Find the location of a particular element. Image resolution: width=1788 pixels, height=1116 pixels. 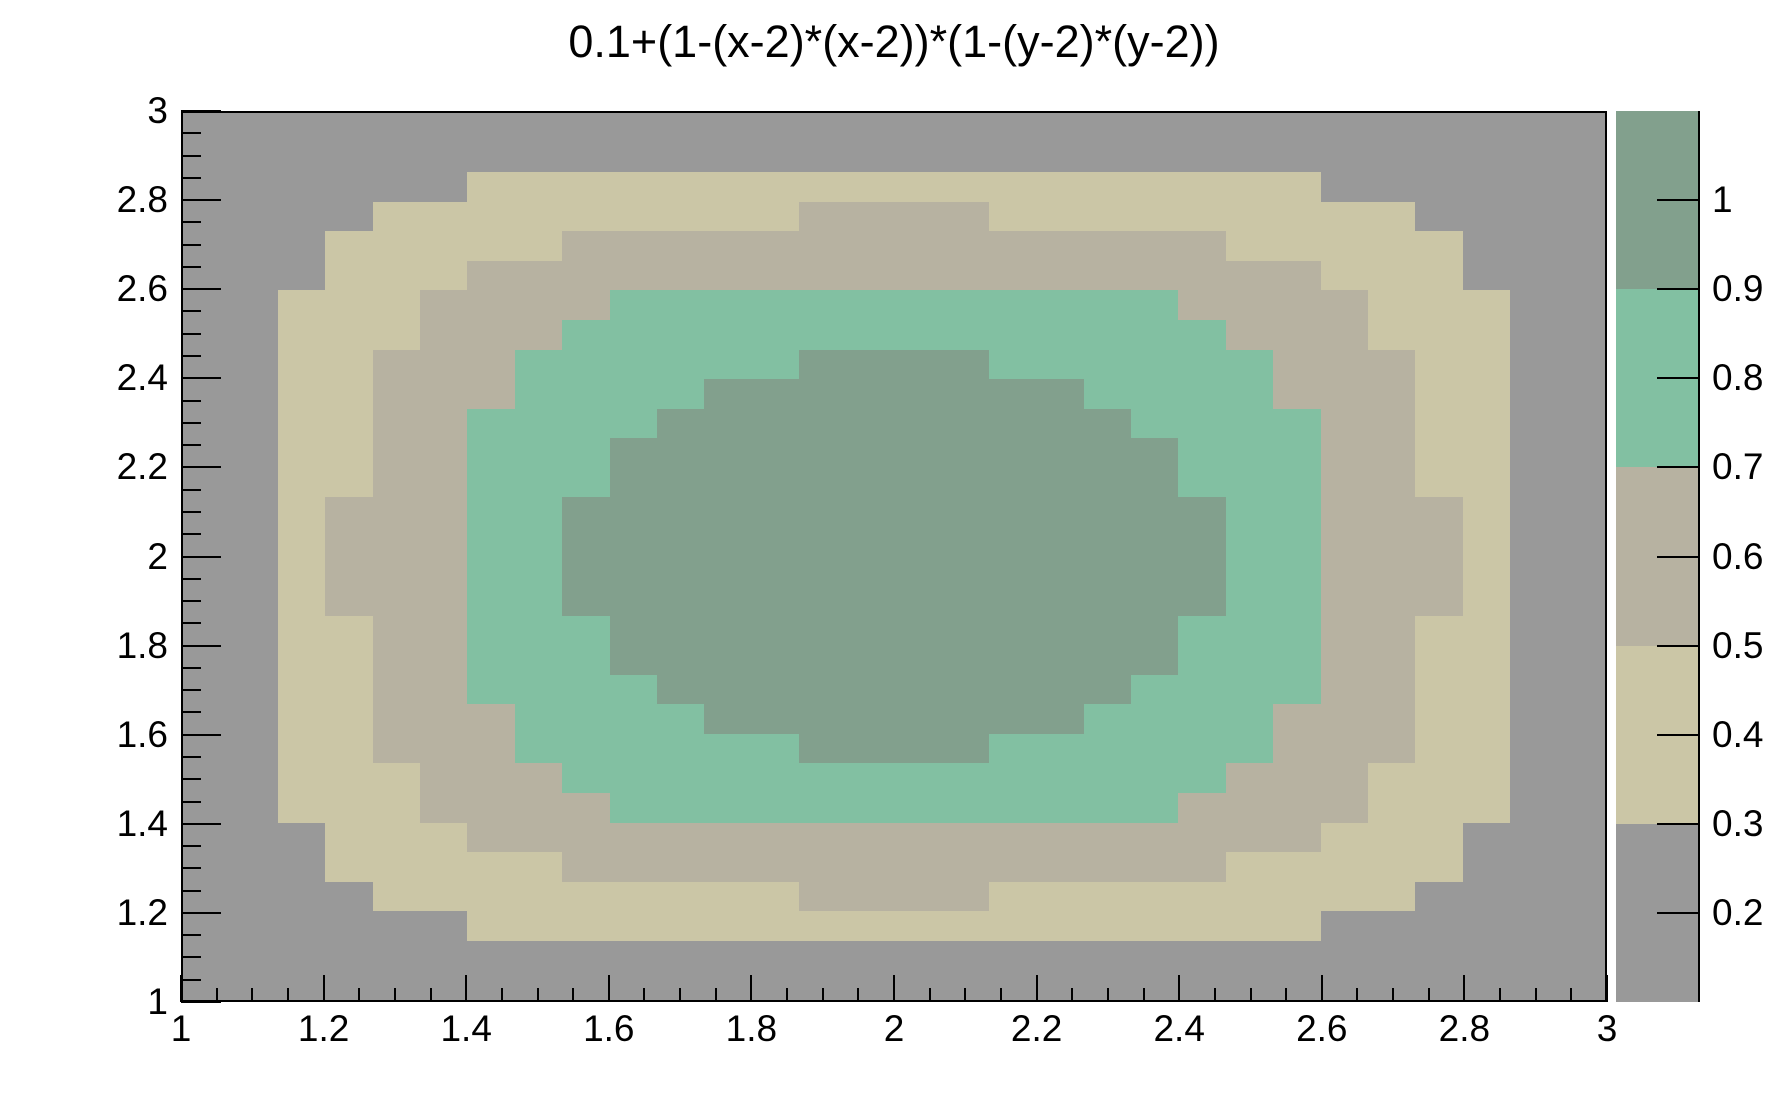

colorbar-tick-label: 0.5 is located at coordinates (1738, 645).